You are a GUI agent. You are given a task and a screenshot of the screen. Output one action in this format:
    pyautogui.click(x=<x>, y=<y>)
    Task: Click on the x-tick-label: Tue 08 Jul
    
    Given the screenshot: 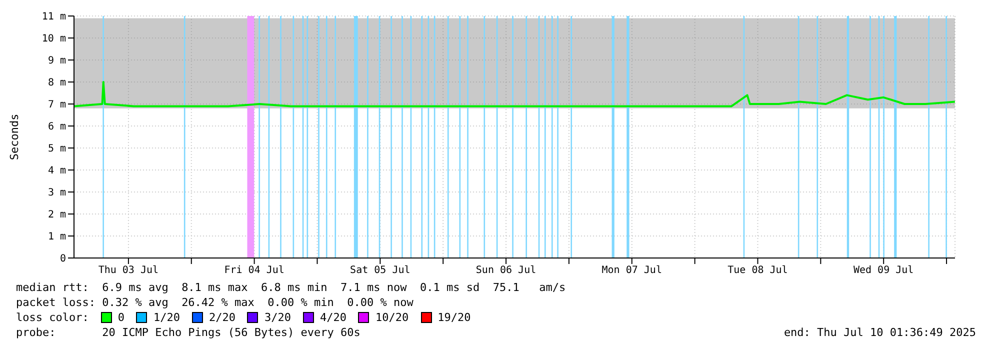 What is the action you would take?
    pyautogui.click(x=758, y=270)
    